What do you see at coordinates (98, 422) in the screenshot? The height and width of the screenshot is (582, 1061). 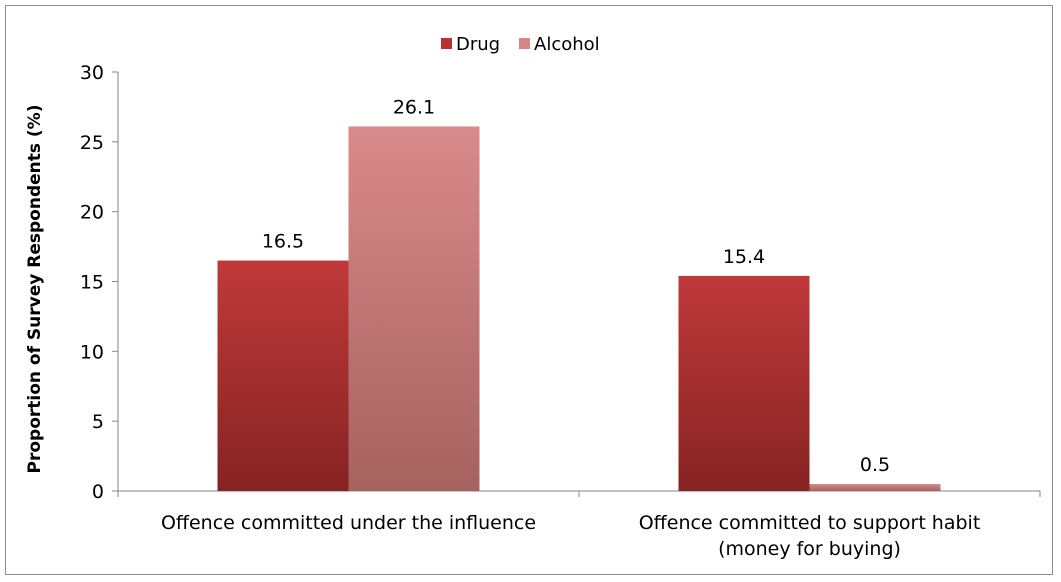 I see `y-tick-label: 5` at bounding box center [98, 422].